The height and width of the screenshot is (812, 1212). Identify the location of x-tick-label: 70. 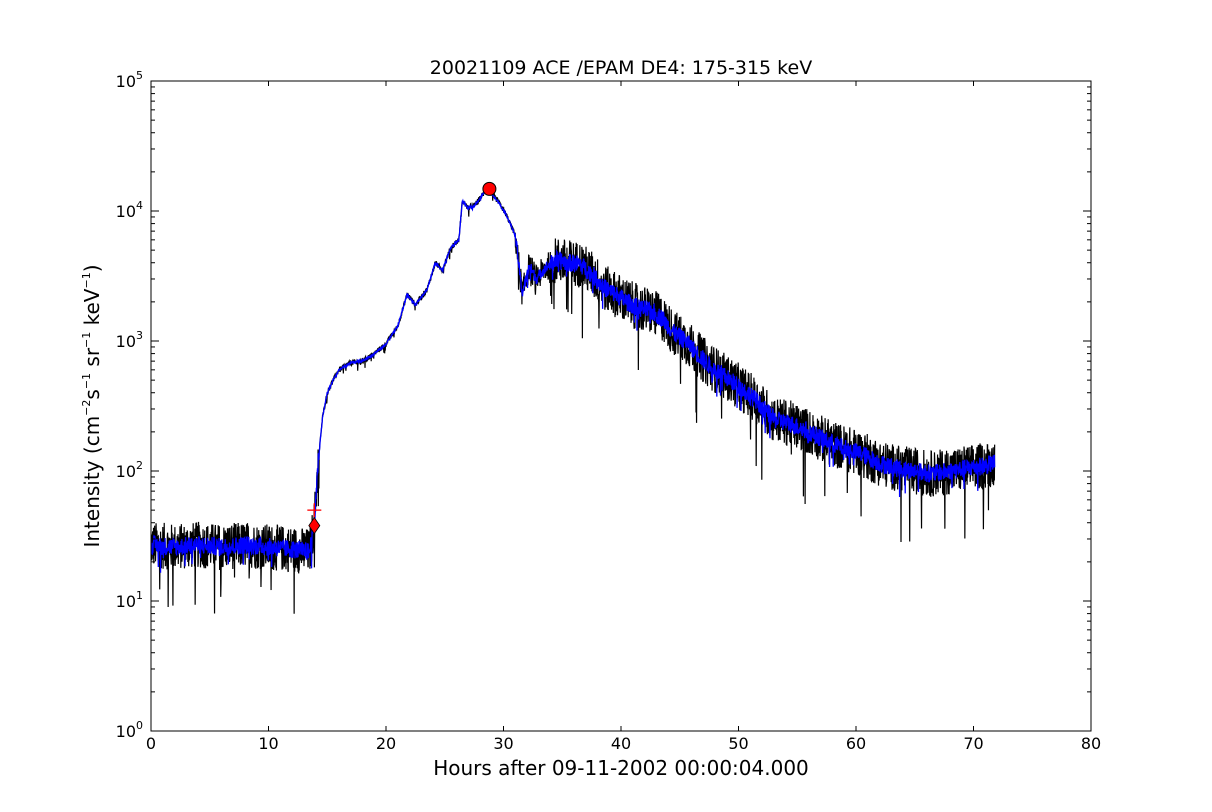
(973, 743).